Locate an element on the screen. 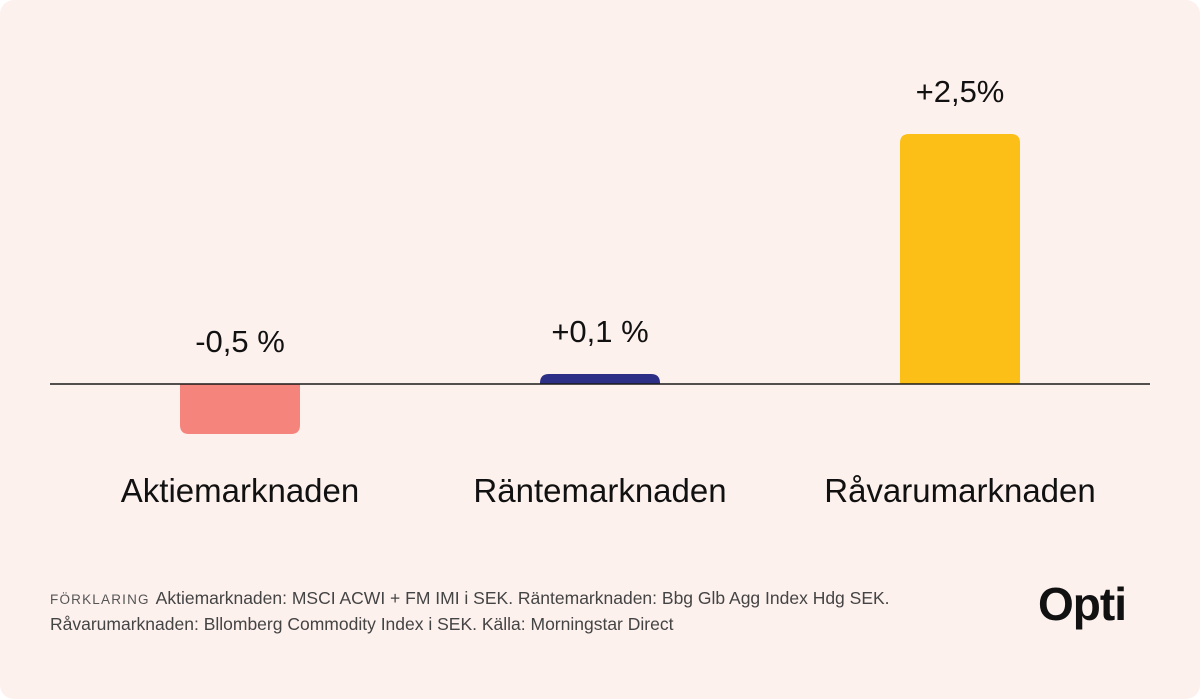 This screenshot has height=699, width=1200. value-label: -0,5 % is located at coordinates (240, 341).